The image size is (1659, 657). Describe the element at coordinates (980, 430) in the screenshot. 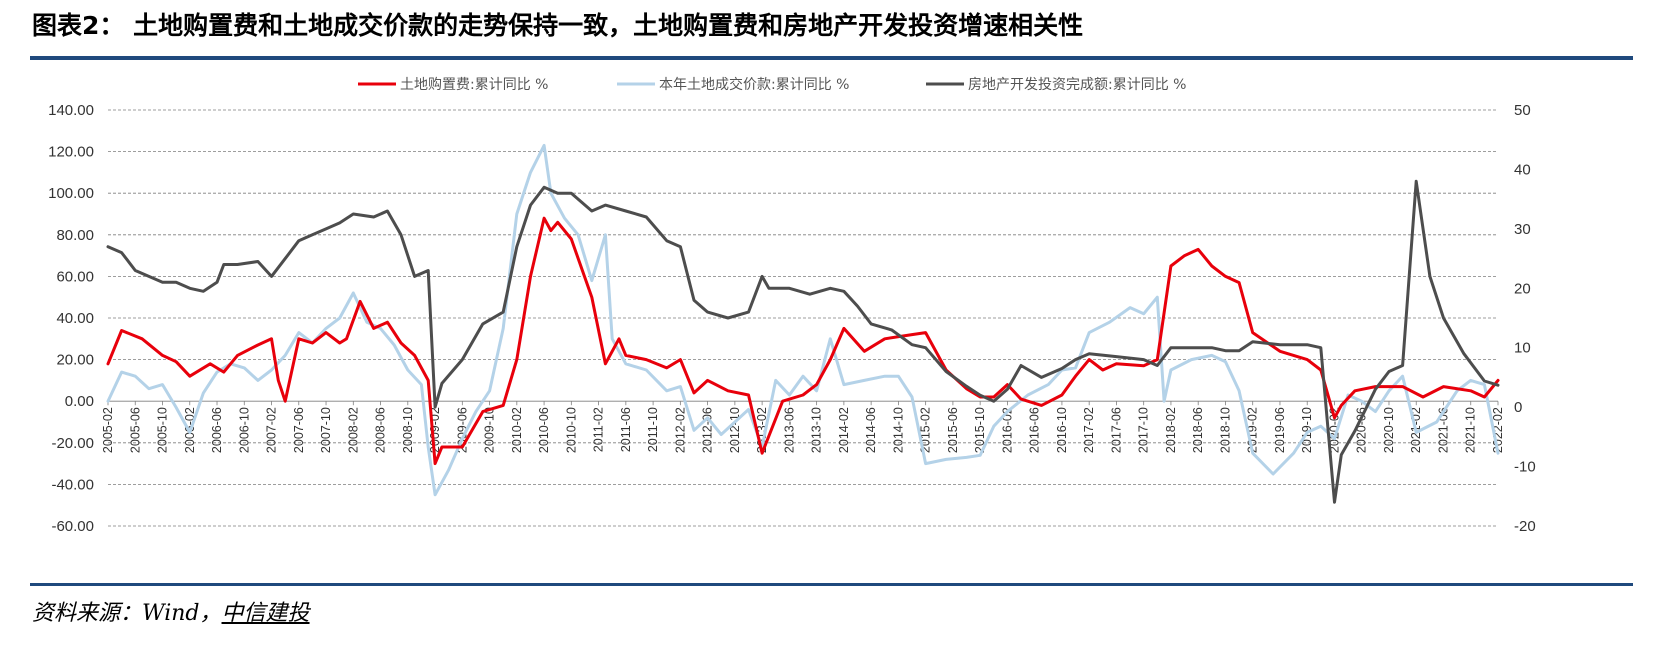

I see `x-tick-label: 2015-10` at that location.